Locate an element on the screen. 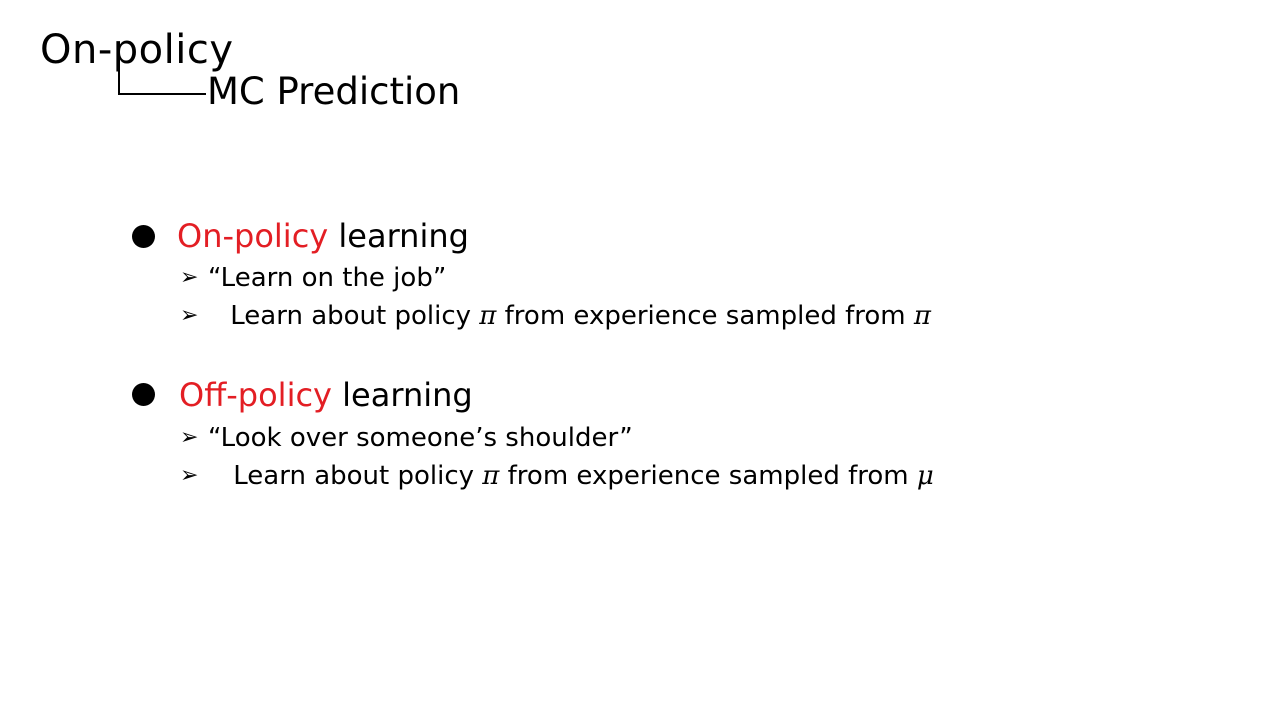 Image resolution: width=1280 pixels, height=720 pixels. math-symbol: μ is located at coordinates (925, 476).